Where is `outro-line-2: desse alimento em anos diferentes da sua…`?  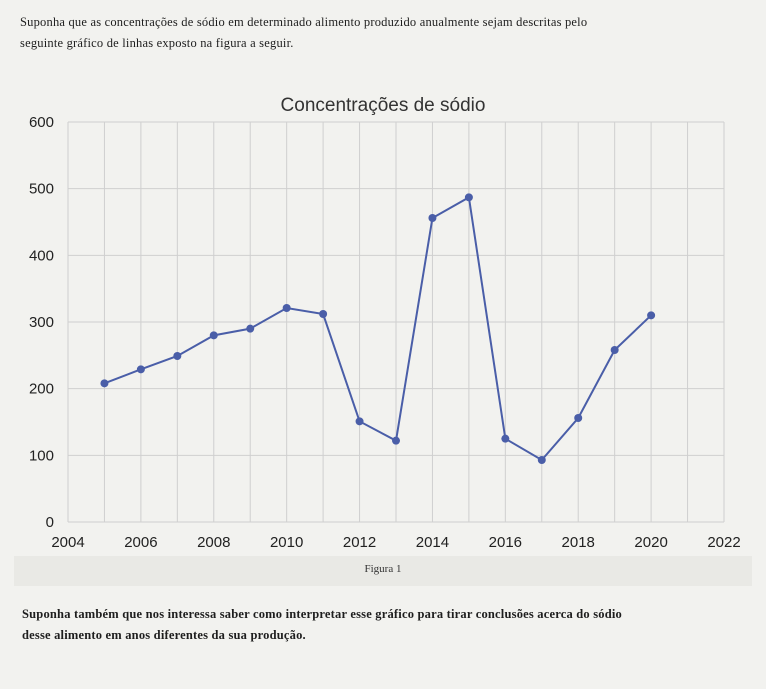 outro-line-2: desse alimento em anos diferentes da sua… is located at coordinates (164, 635).